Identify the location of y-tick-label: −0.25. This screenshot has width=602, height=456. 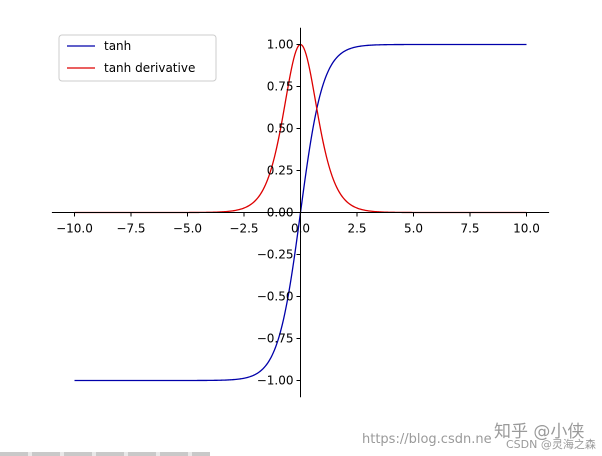
(275, 255).